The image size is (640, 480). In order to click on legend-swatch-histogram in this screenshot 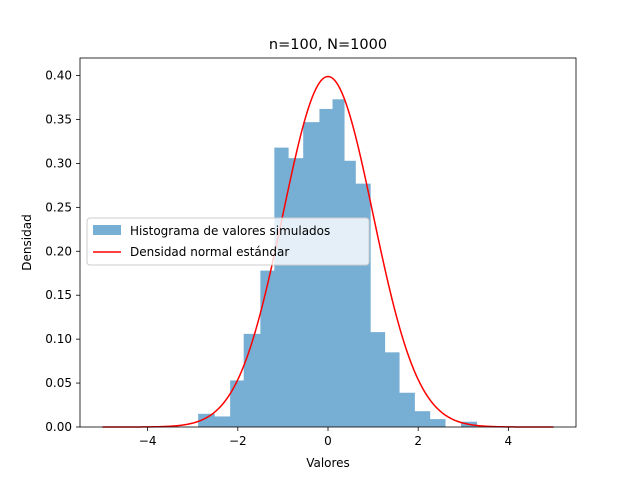, I will do `click(107, 230)`.